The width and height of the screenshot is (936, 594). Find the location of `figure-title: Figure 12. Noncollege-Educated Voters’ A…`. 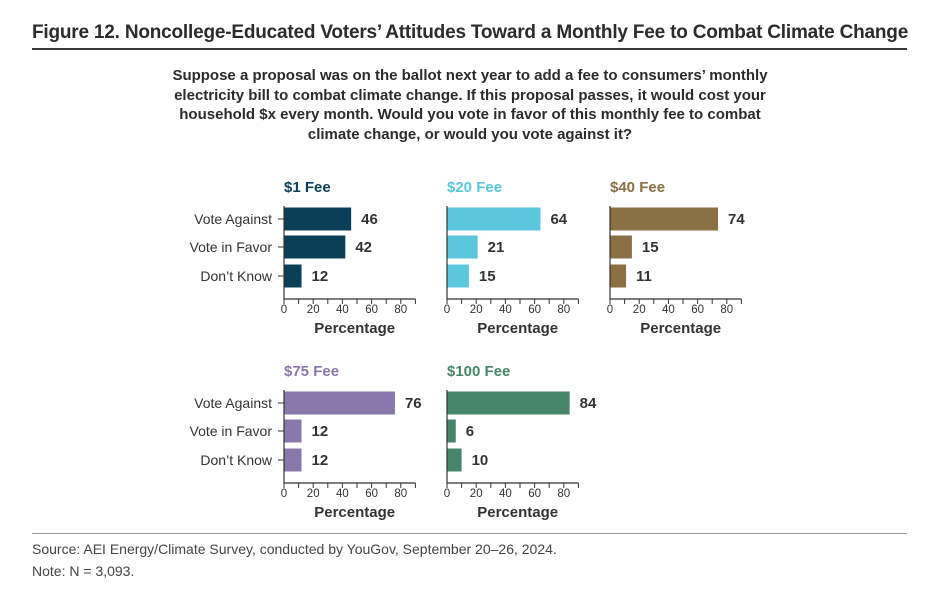

figure-title: Figure 12. Noncollege-Educated Voters’ A… is located at coordinates (470, 32).